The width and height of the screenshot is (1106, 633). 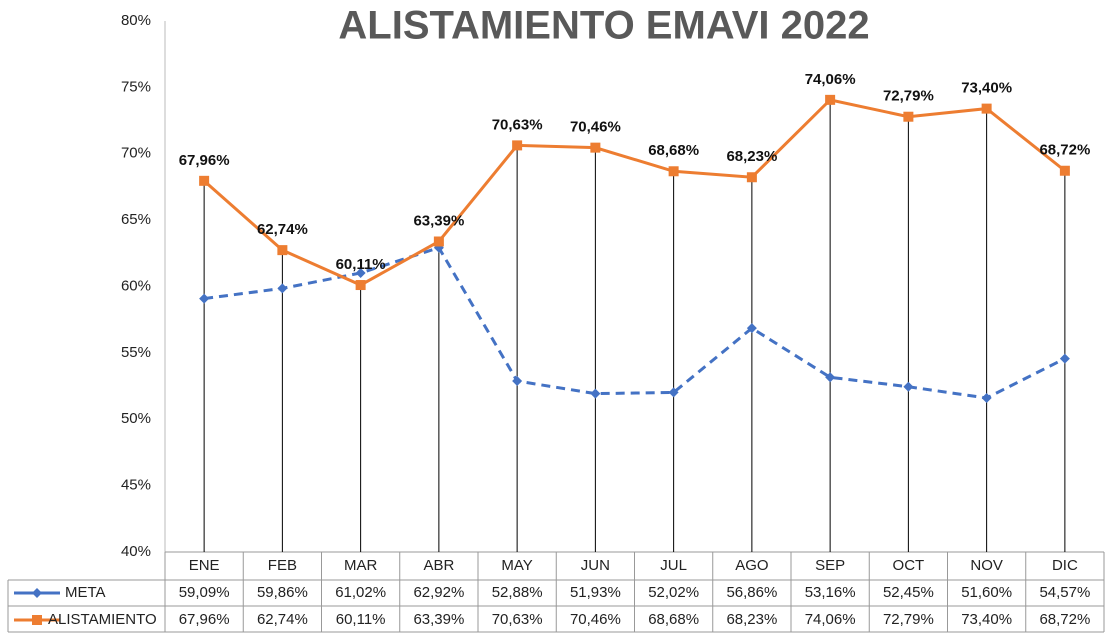 I want to click on data-label: 70,63%, so click(x=517, y=124).